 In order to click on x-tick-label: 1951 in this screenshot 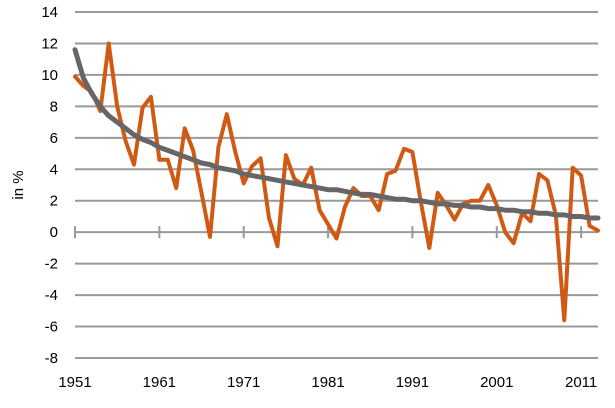, I will do `click(74, 382)`.